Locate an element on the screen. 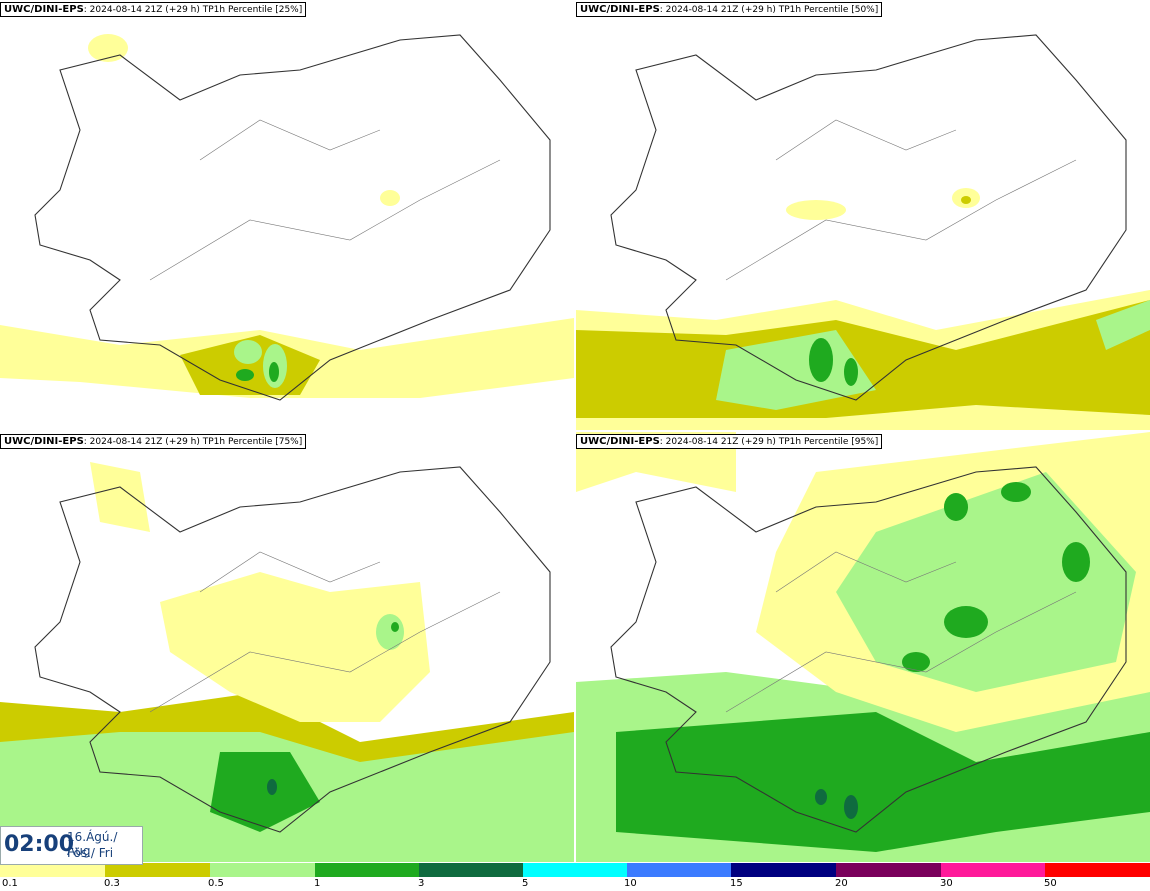 This screenshot has height=891, width=1150. valid-time-box: 02:00 16.Ágú./ Aug Fös./ Fri is located at coordinates (71, 845).